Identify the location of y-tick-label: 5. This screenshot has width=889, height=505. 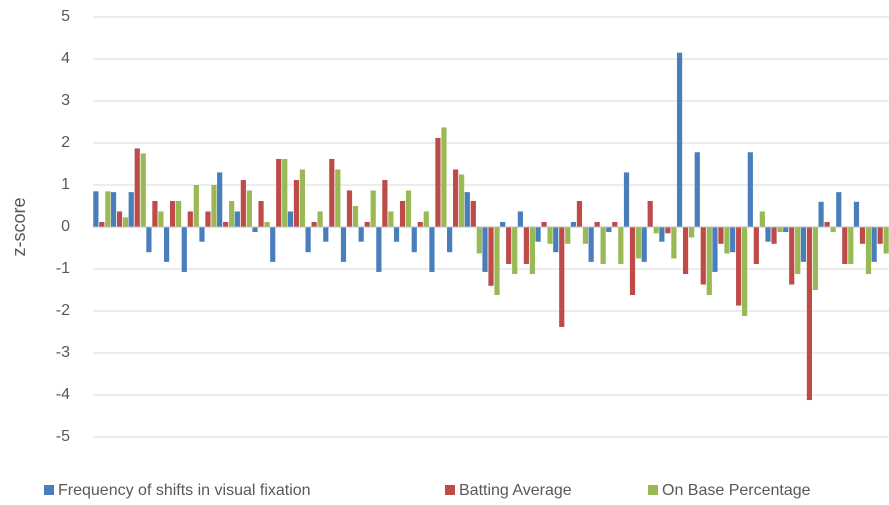
(65, 16).